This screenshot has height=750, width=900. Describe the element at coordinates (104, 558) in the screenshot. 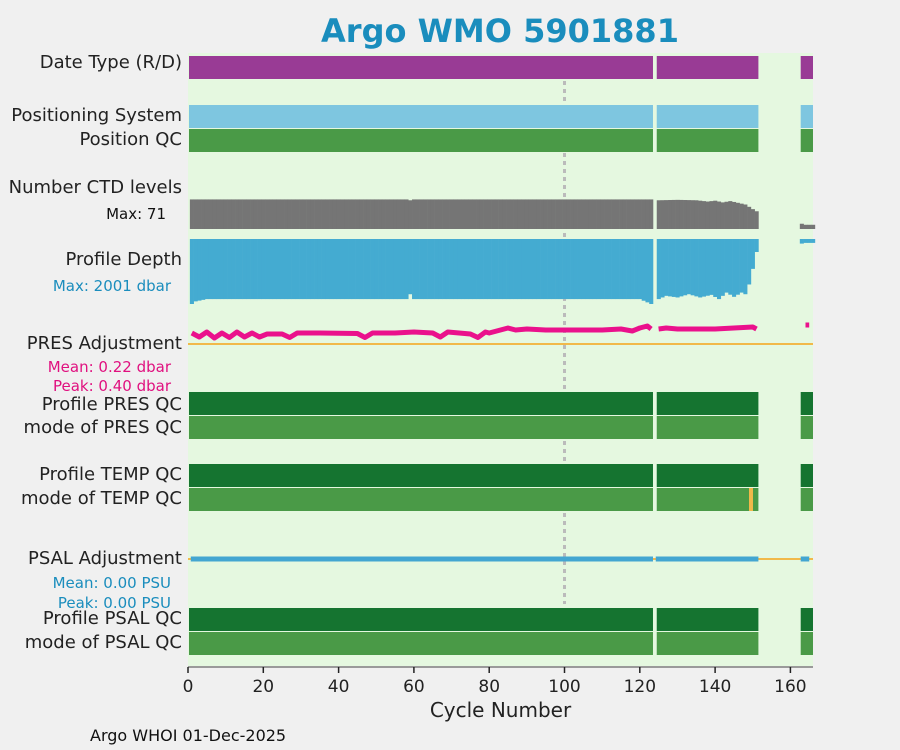

I see `label-psal-adjustment: PSAL Adjustment` at that location.